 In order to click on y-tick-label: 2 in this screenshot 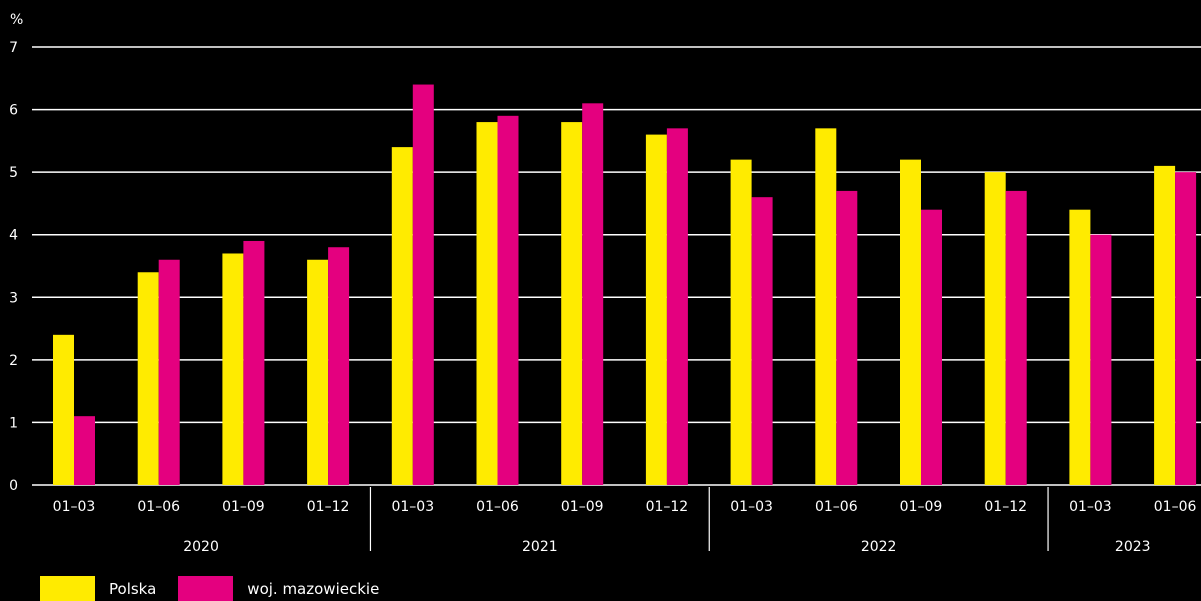, I will do `click(13, 361)`.